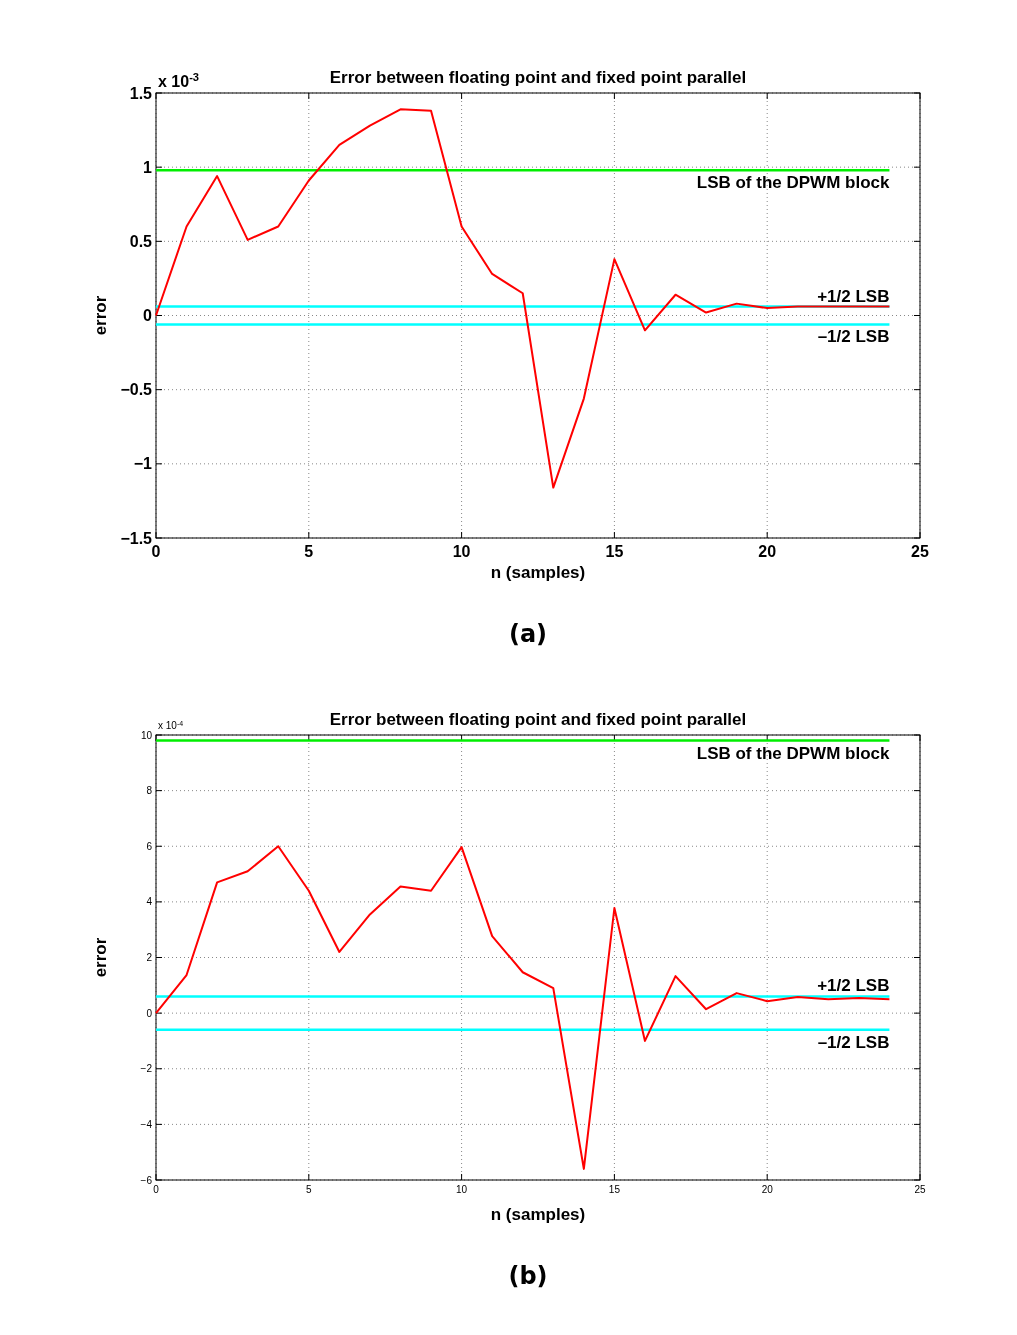 The image size is (1017, 1335). Describe the element at coordinates (136, 538) in the screenshot. I see `y-tick-label: −1.5` at that location.